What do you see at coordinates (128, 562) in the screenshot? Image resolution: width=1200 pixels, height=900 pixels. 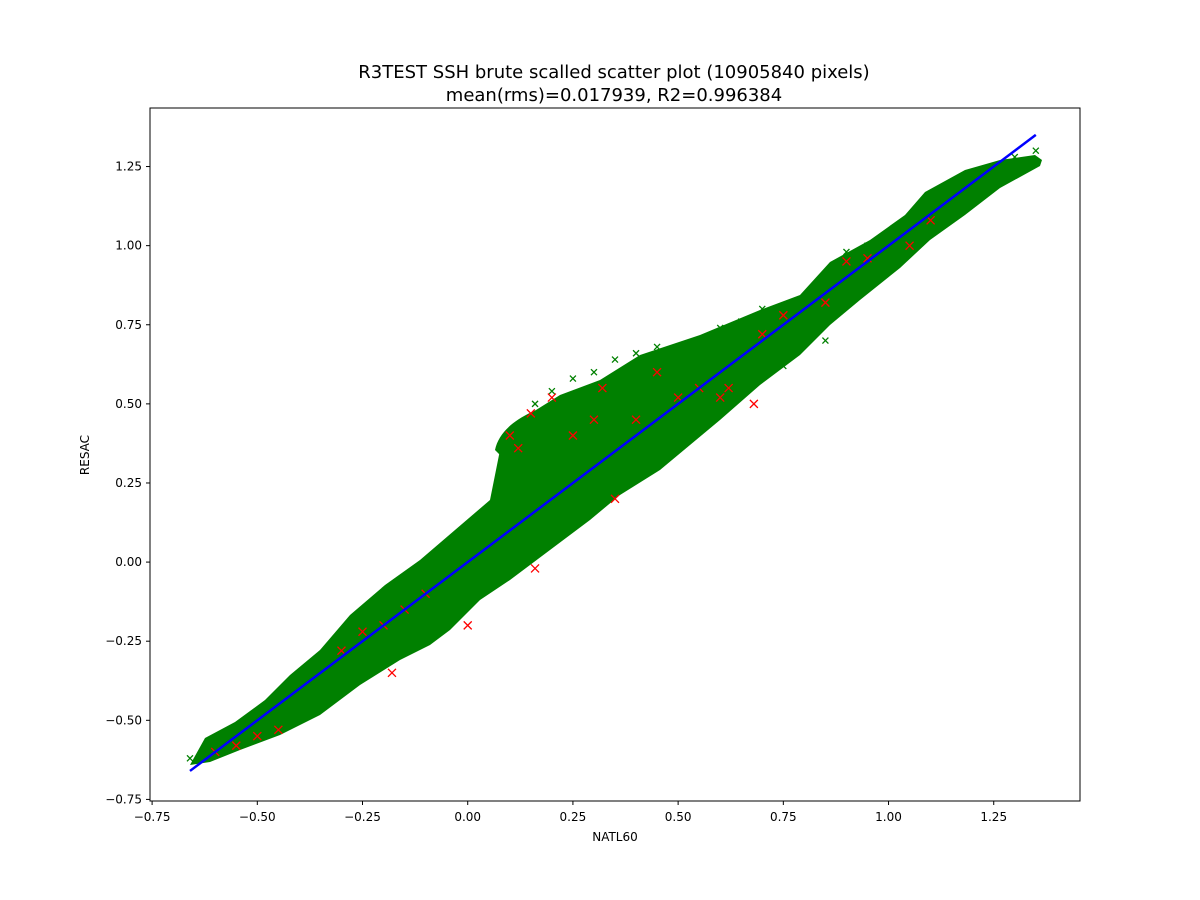 I see `y-tick-label: 0.00` at bounding box center [128, 562].